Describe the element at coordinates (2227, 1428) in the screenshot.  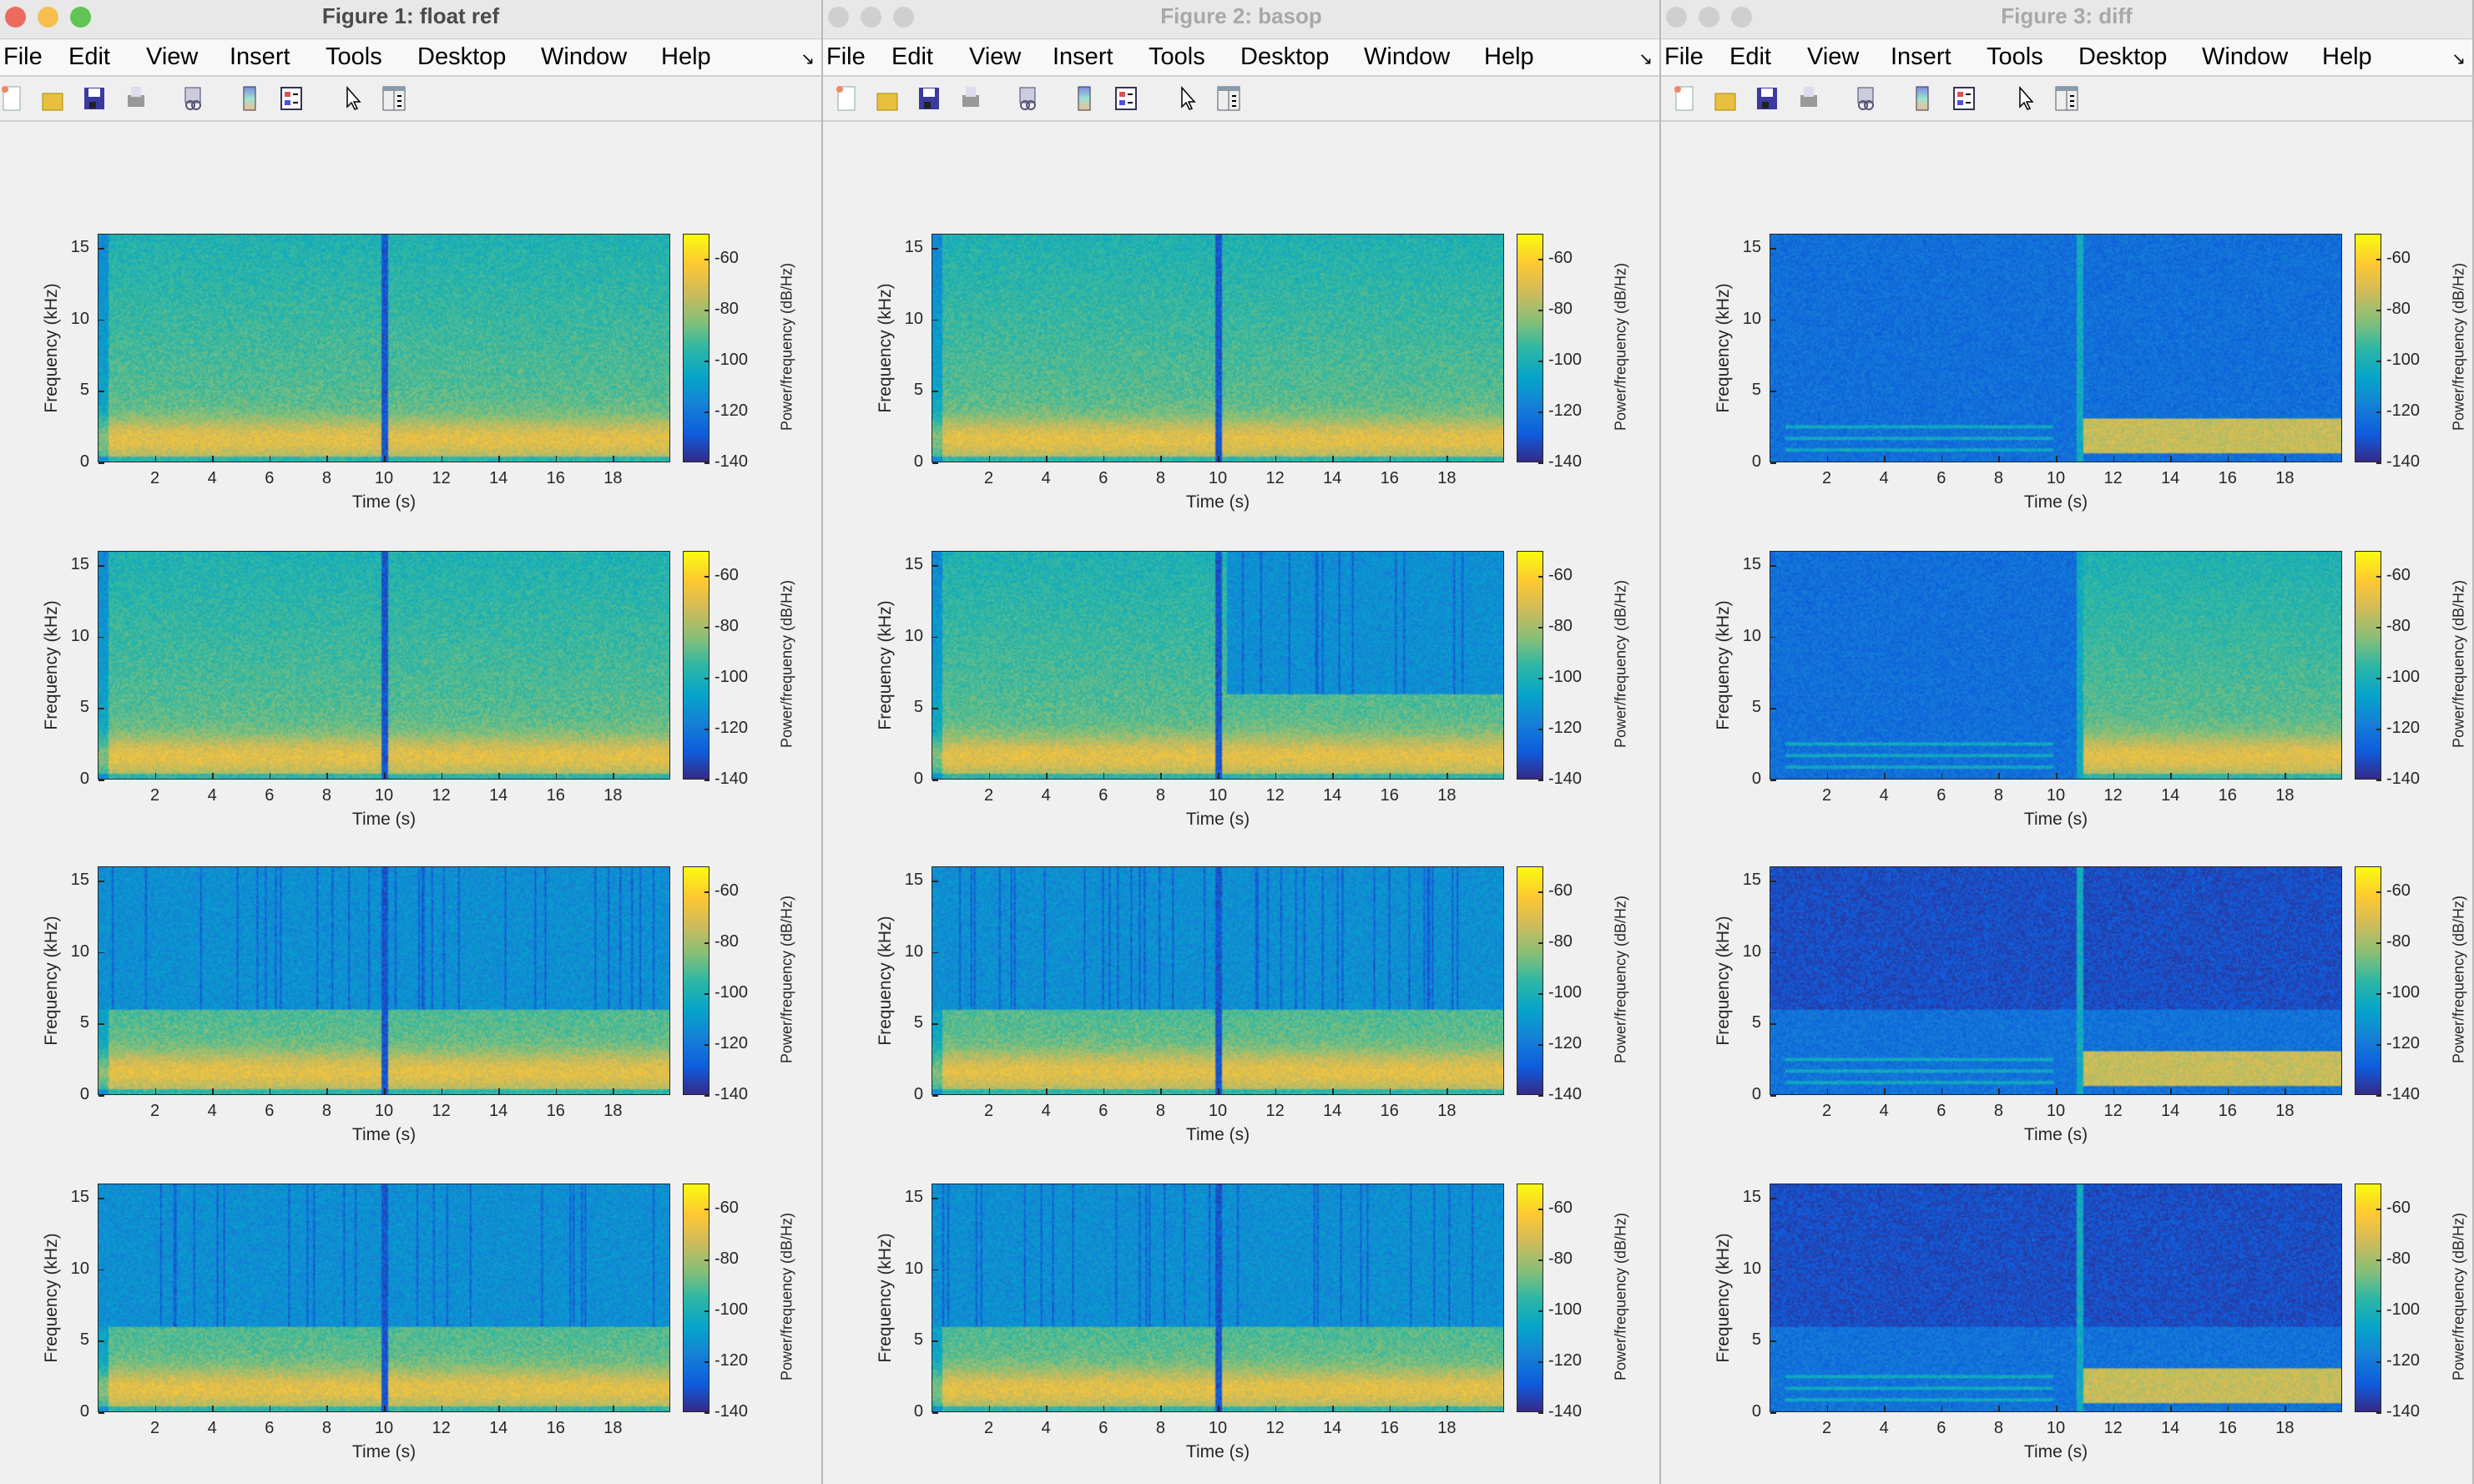
I see `x-tick-label: 16` at that location.